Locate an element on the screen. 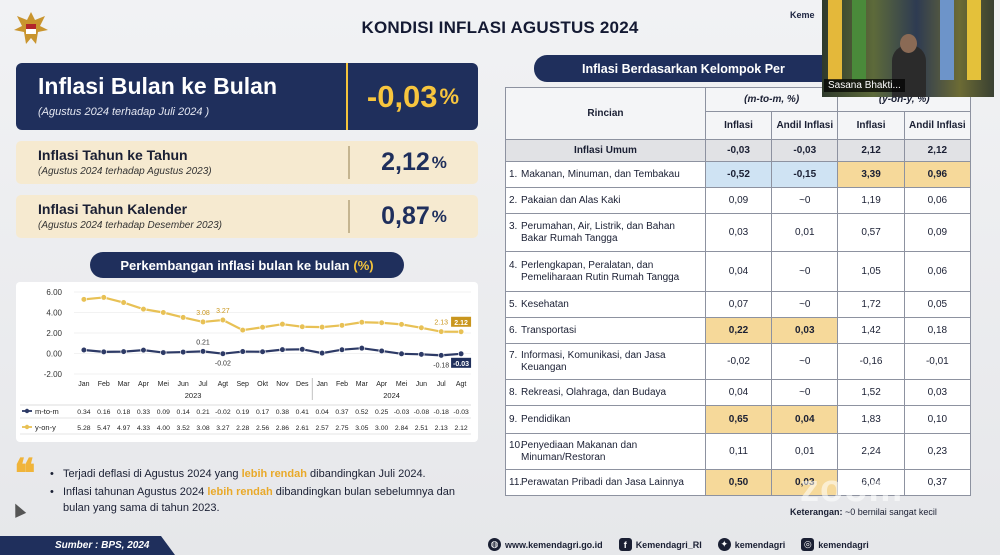 This screenshot has width=1000, height=555. x-tick-label: Des is located at coordinates (302, 384).